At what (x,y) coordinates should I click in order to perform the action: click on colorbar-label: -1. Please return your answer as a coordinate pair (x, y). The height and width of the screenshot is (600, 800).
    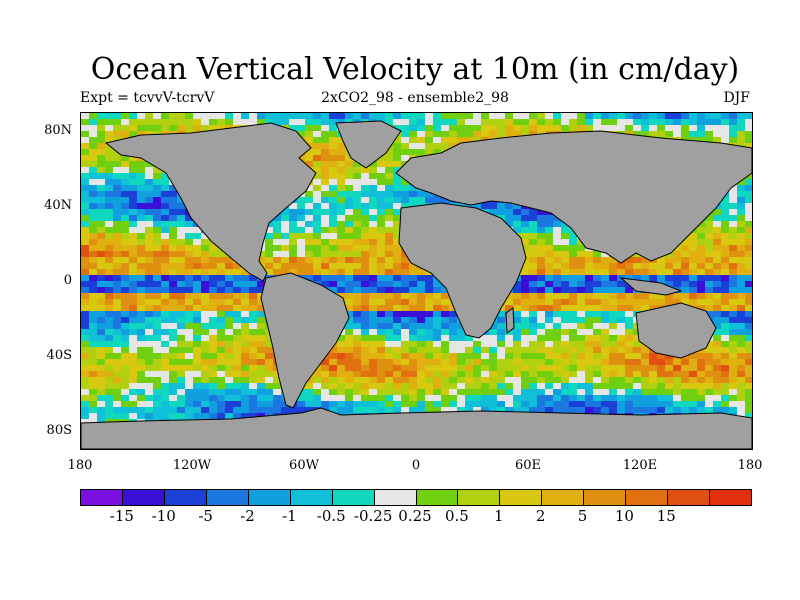
    Looking at the image, I should click on (289, 516).